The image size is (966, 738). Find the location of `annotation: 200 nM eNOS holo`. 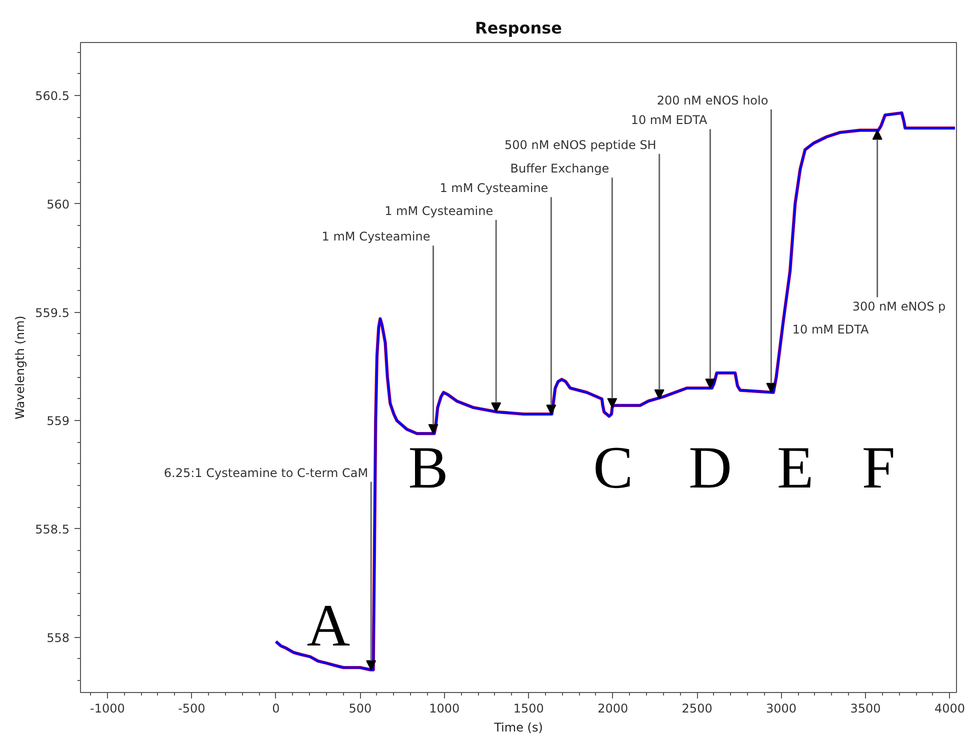

annotation: 200 nM eNOS holo is located at coordinates (712, 100).